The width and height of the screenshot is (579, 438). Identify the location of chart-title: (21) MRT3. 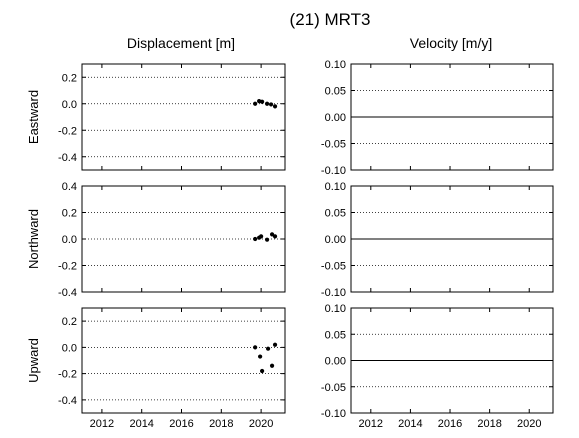
(330, 19).